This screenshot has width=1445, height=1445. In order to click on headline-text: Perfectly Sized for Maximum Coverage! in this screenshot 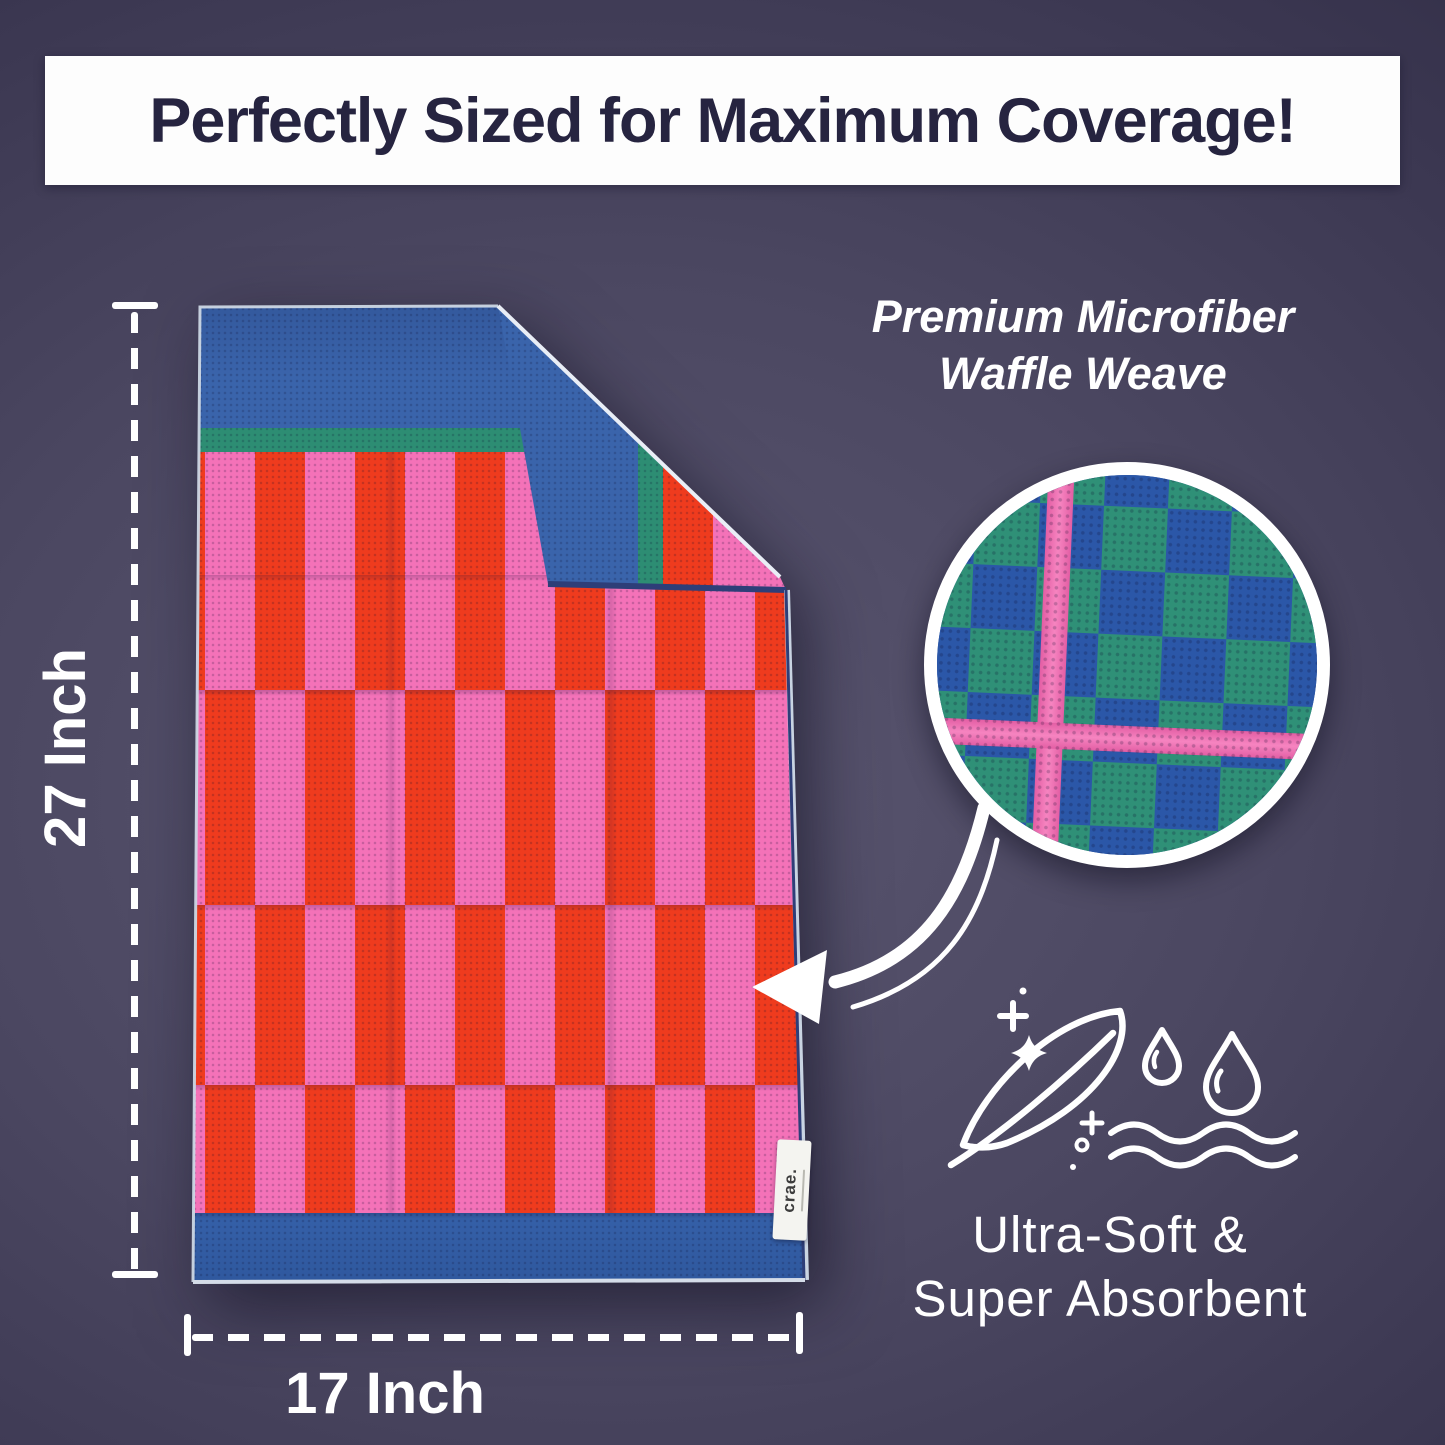, I will do `click(722, 120)`.